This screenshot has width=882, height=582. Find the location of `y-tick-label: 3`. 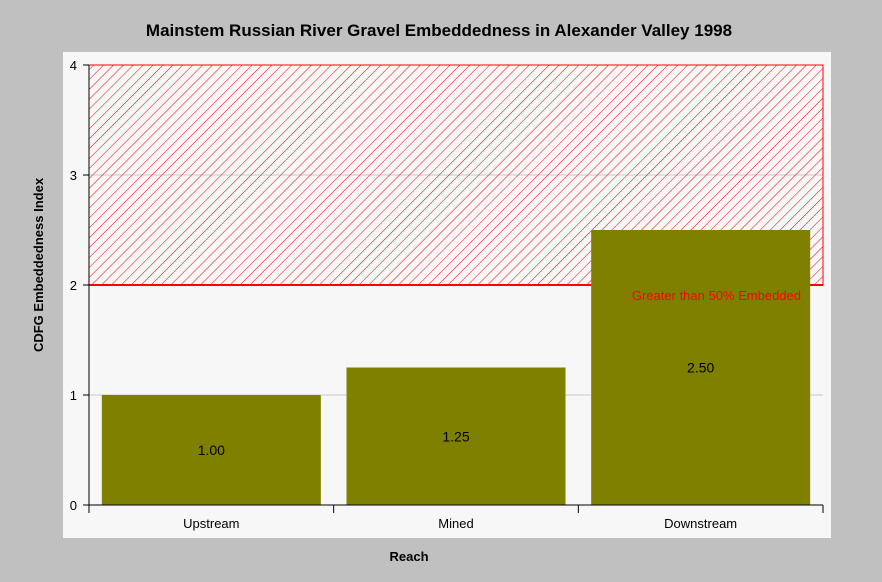

y-tick-label: 3 is located at coordinates (73, 175).